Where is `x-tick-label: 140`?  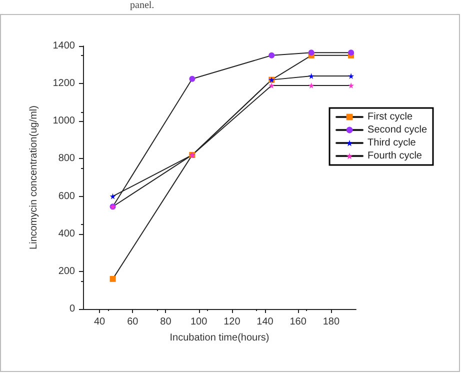 x-tick-label: 140 is located at coordinates (265, 322).